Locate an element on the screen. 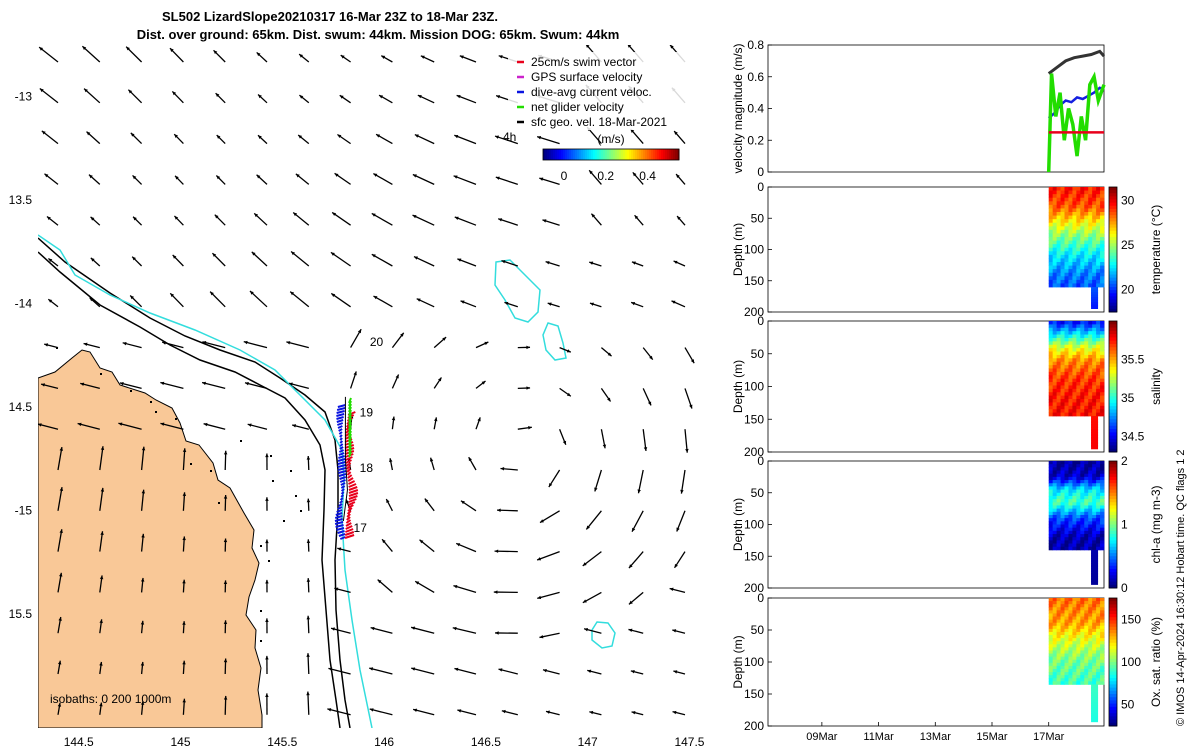 Image resolution: width=1200 pixels, height=750 pixels. profile-colorbar-tick-label: 35.5 is located at coordinates (1133, 360).